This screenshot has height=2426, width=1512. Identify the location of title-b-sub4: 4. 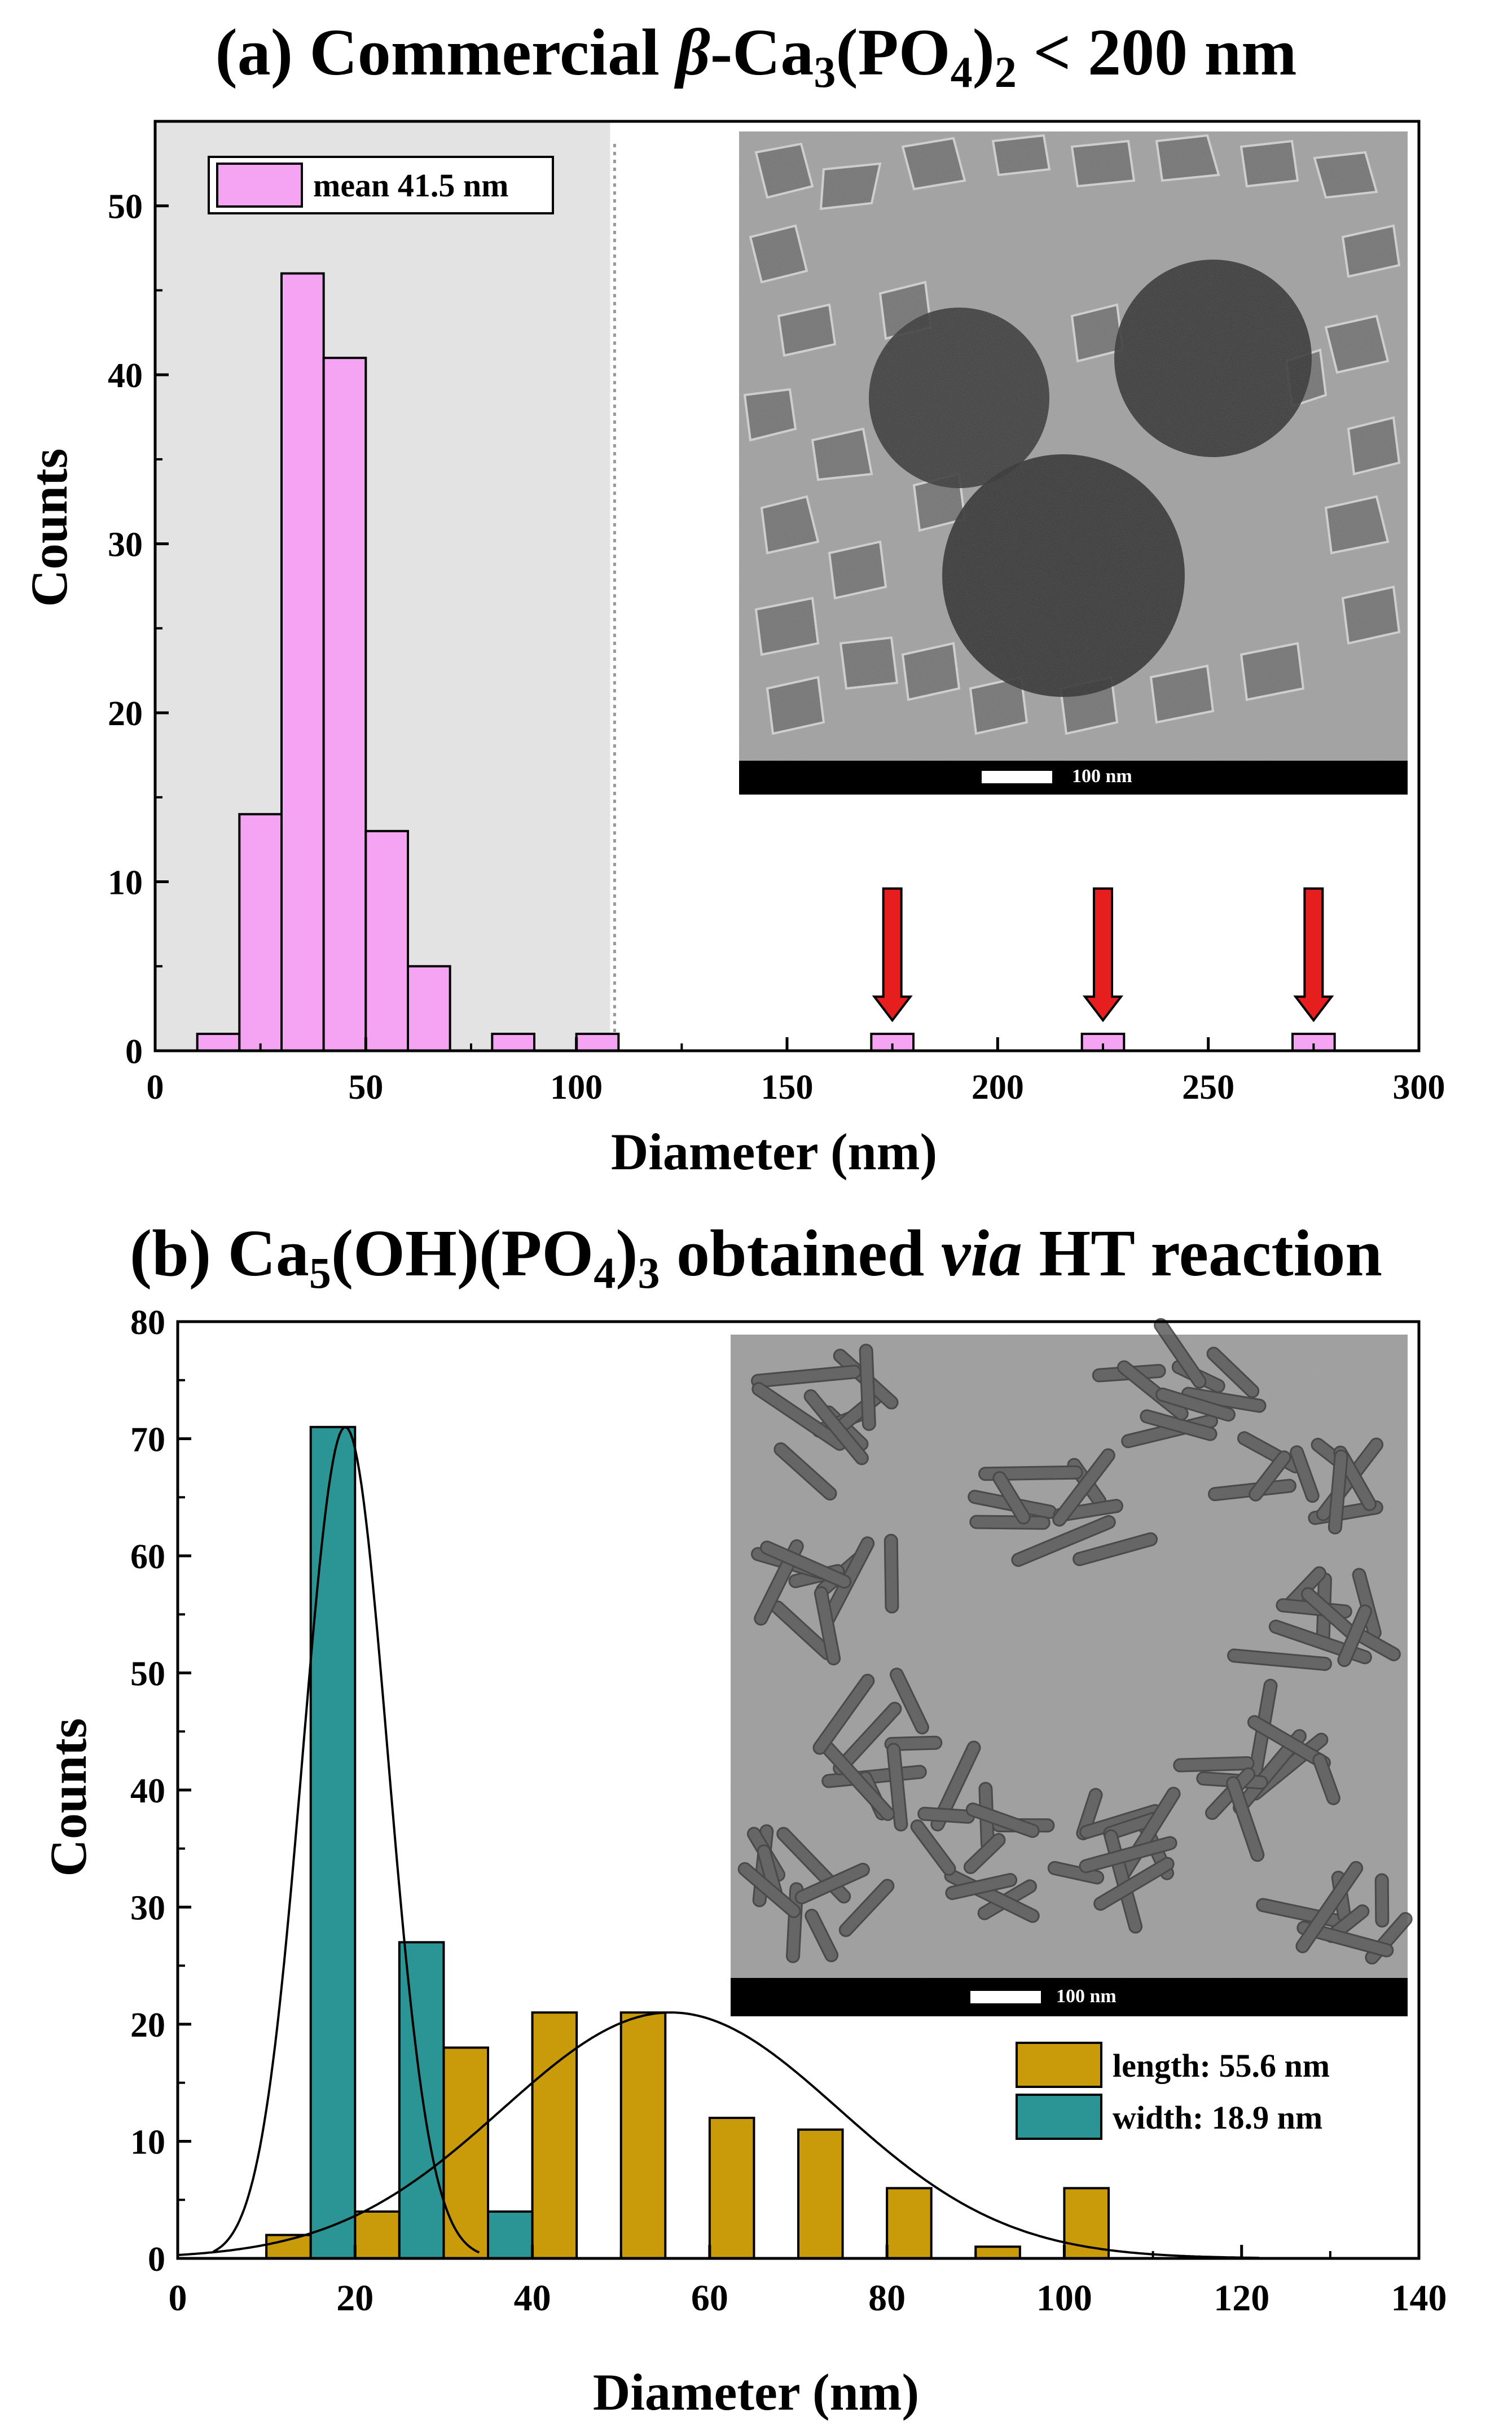
(605, 1272).